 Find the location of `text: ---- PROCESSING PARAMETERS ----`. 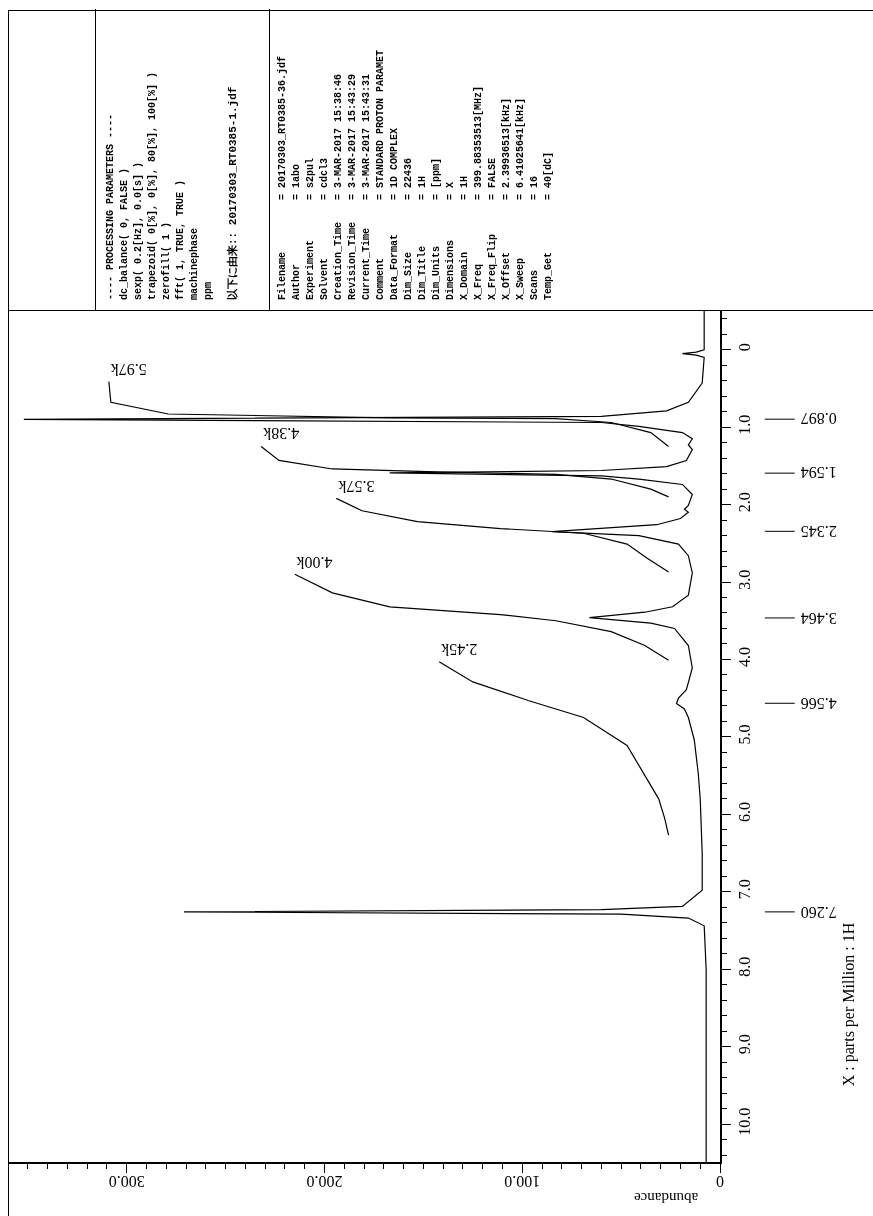

text: ---- PROCESSING PARAMETERS ---- is located at coordinates (110, 206).